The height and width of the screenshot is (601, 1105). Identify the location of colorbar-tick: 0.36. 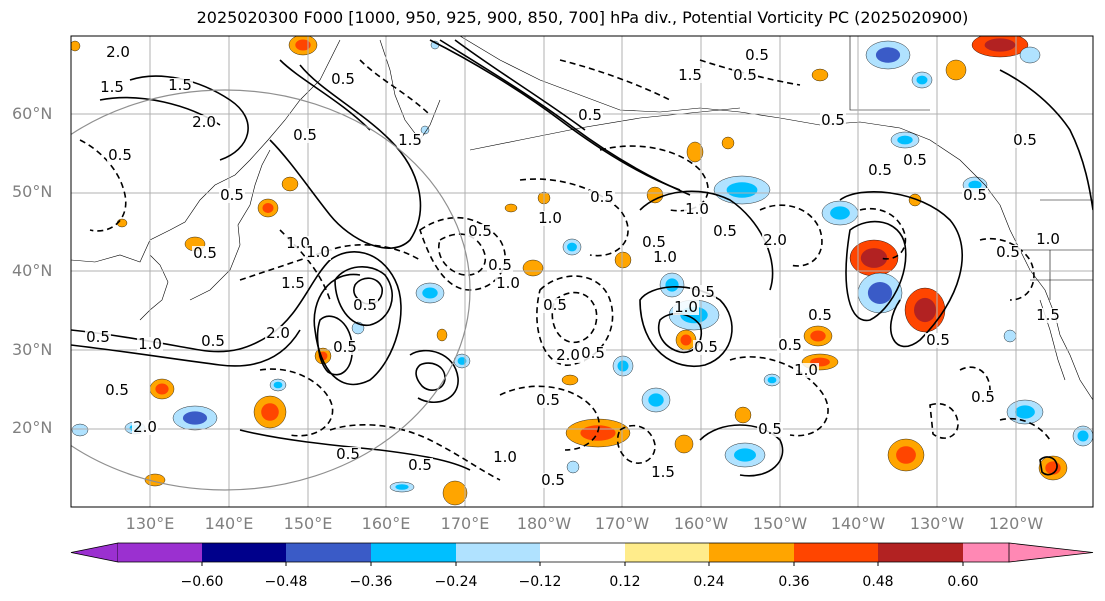
(794, 582).